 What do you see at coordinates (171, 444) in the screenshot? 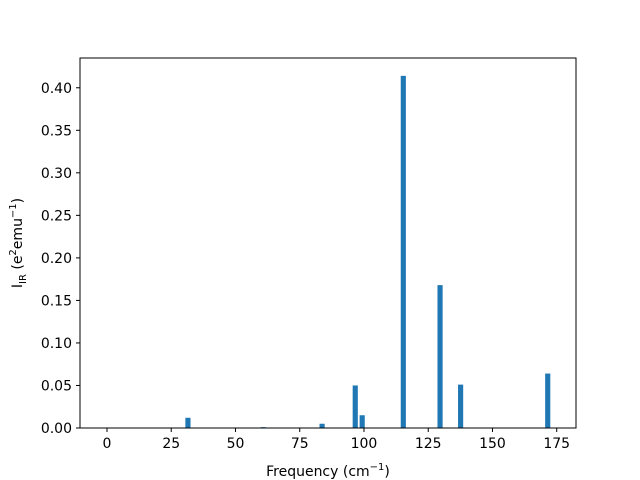
I see `x-tick-label: 25` at bounding box center [171, 444].